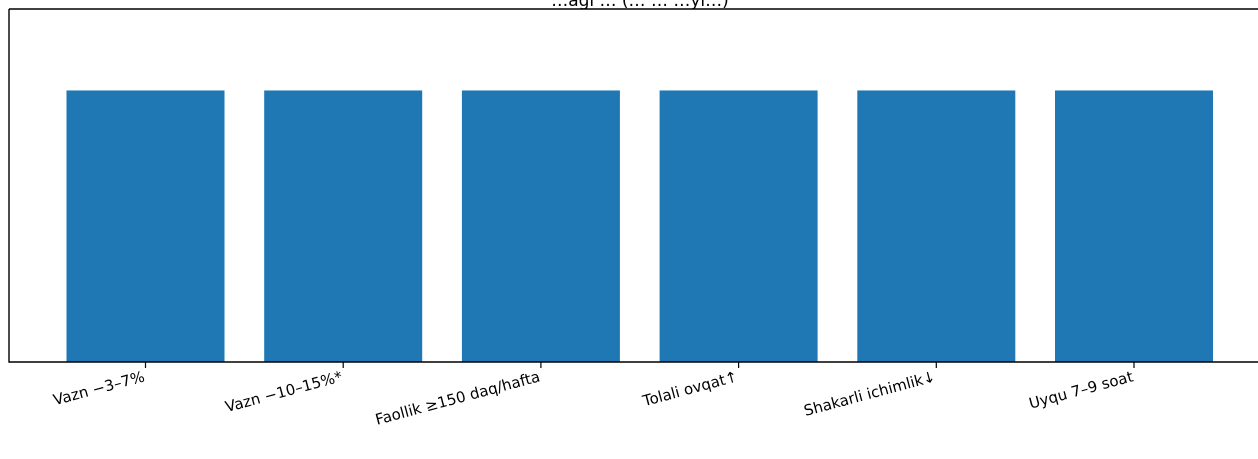 The image size is (1258, 459). What do you see at coordinates (457, 397) in the screenshot?
I see `x-tick-label: Faollik ≥150 daq/hafta` at bounding box center [457, 397].